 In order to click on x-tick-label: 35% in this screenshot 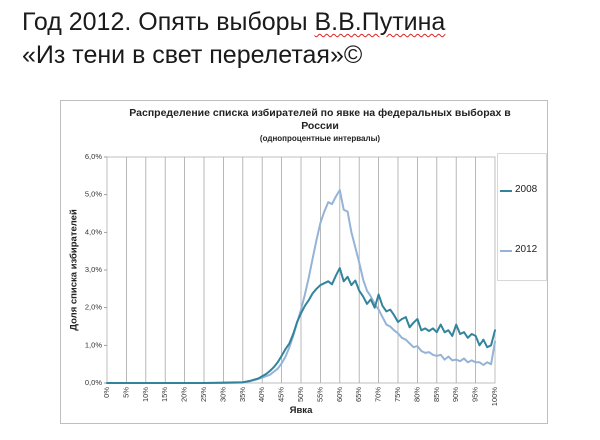, I will do `click(242, 394)`.